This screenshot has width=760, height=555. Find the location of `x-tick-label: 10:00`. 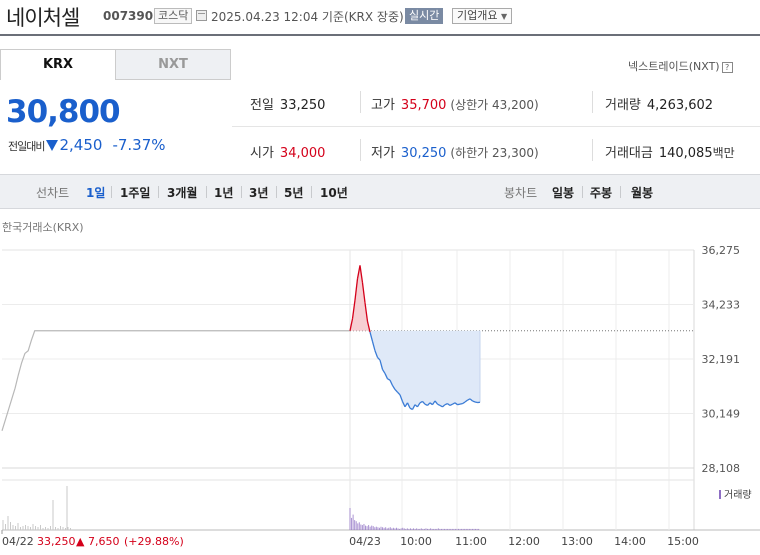

x-tick-label: 10:00 is located at coordinates (416, 541).